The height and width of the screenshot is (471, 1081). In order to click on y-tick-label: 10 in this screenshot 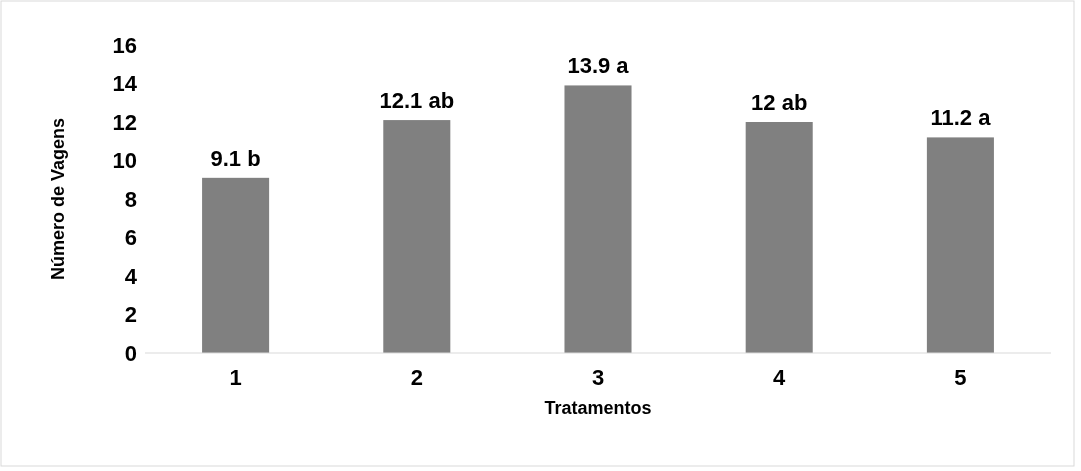, I will do `click(124, 161)`.